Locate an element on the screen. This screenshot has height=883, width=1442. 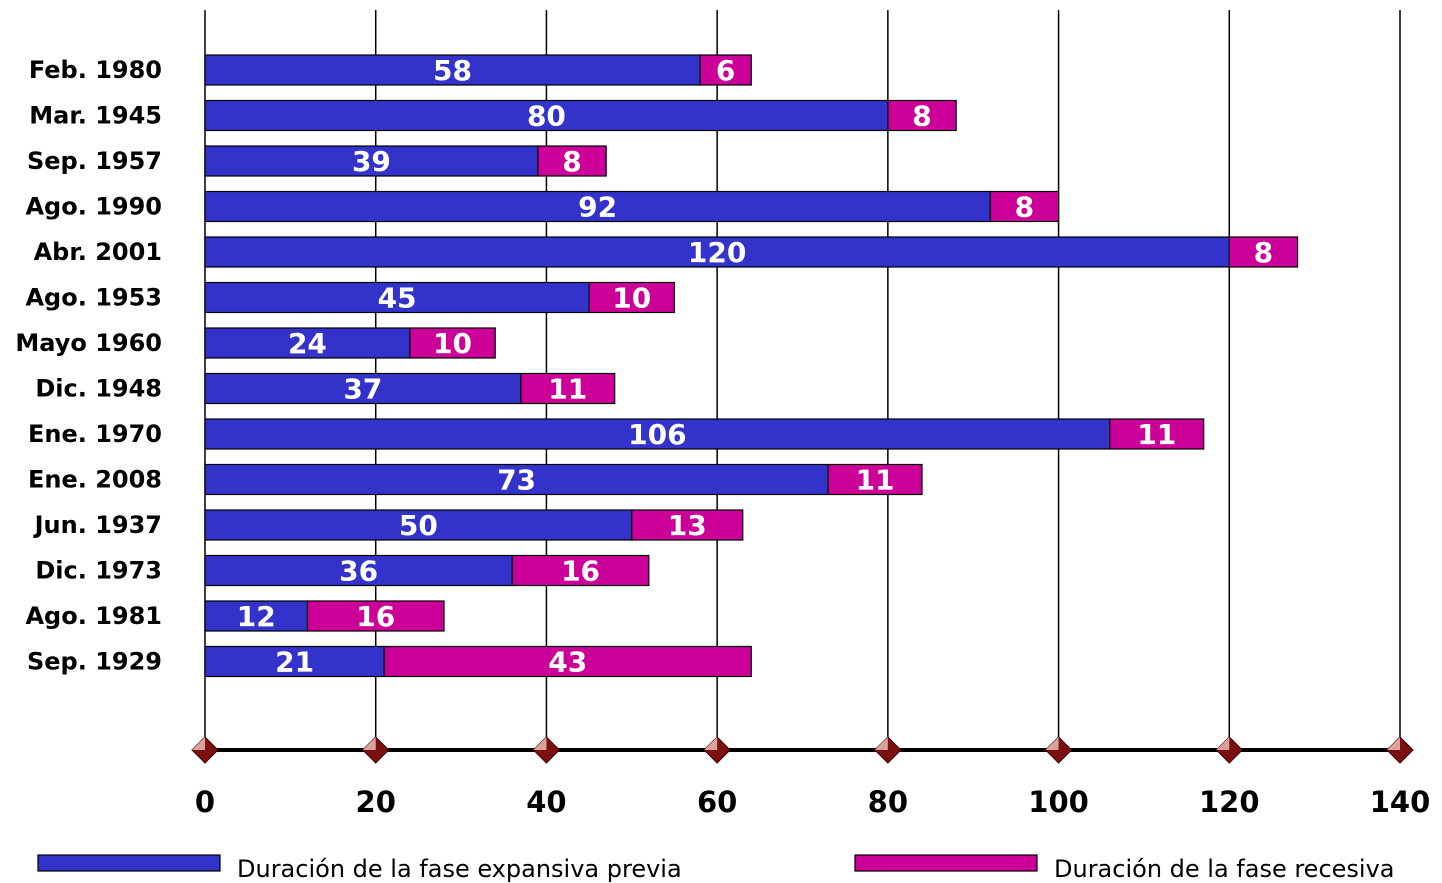
bar-expansive-label: 45 is located at coordinates (397, 298).